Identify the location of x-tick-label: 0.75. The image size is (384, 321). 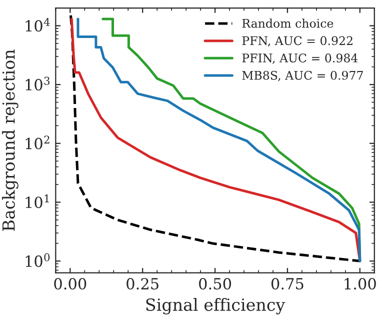
(287, 284).